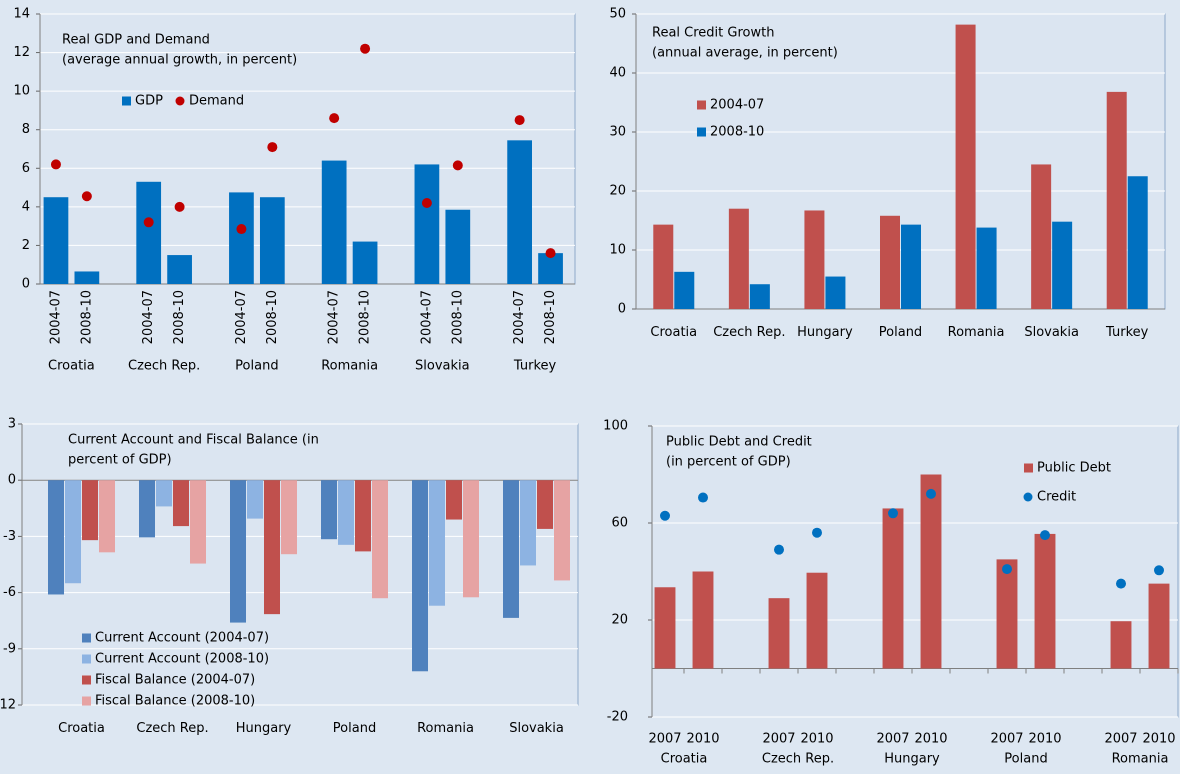  What do you see at coordinates (739, 442) in the screenshot?
I see `chart-title: Public Debt and Credit` at bounding box center [739, 442].